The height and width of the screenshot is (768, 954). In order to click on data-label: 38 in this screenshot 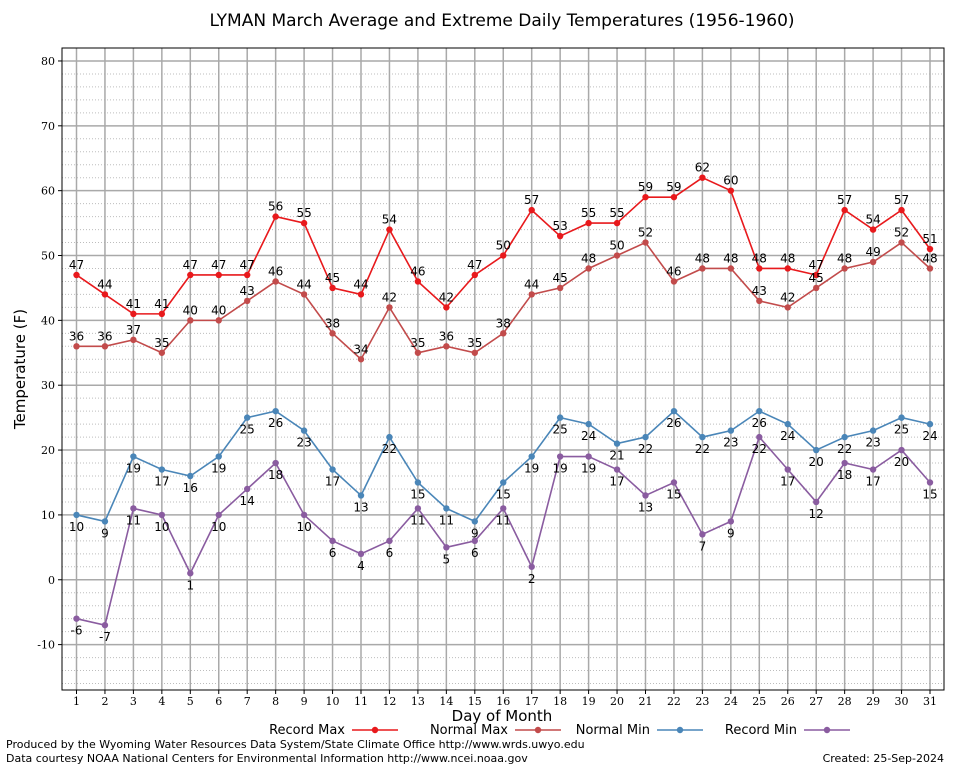, I will do `click(503, 323)`.